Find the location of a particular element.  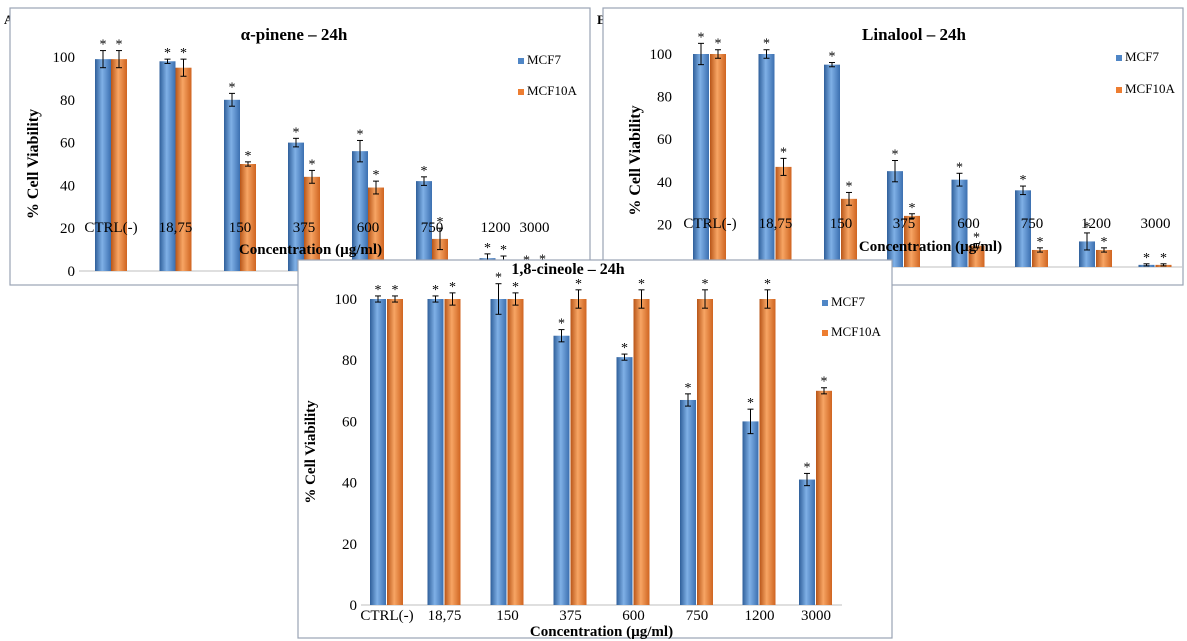

y-tick-label: 100 is located at coordinates (346, 300).